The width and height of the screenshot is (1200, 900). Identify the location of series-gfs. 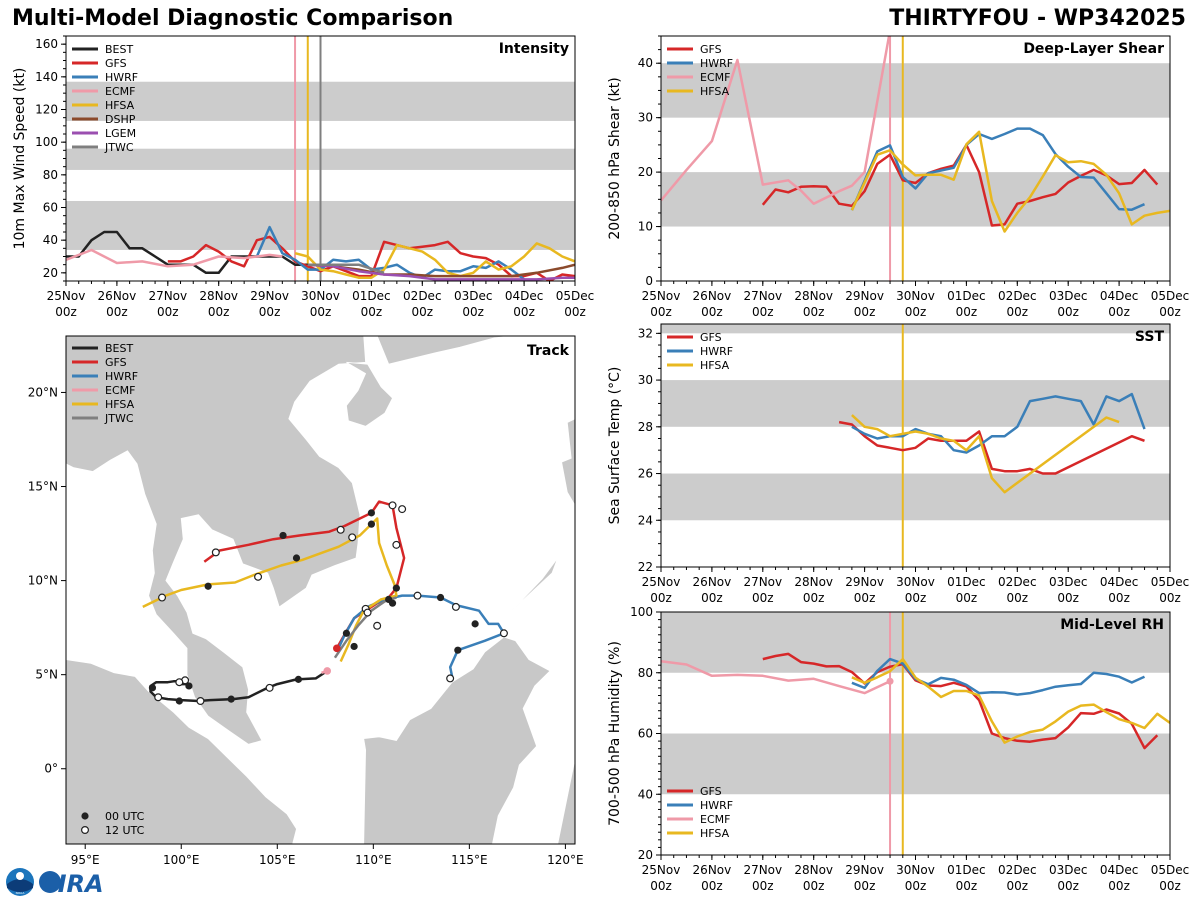
(371, 258).